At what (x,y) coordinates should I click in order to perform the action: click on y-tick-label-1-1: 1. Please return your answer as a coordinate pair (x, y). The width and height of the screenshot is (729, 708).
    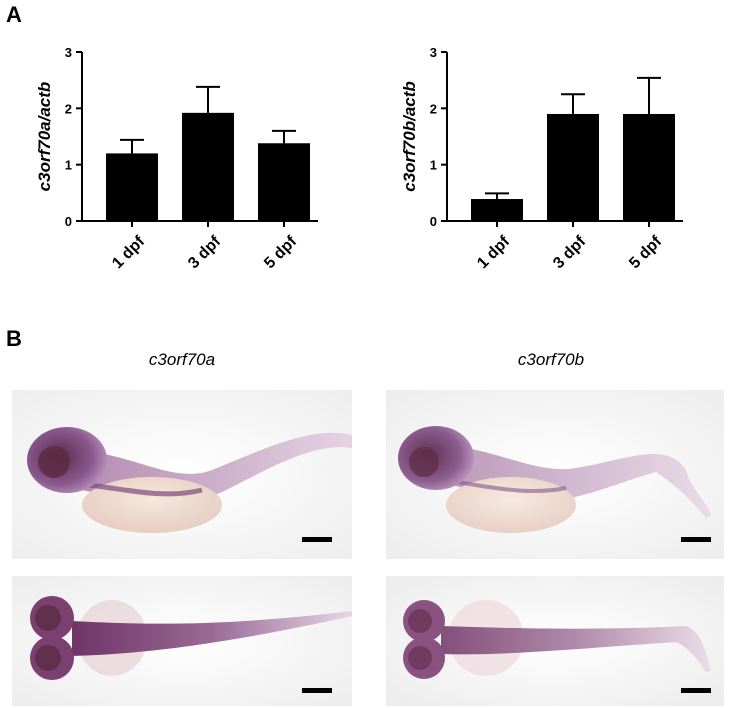
    Looking at the image, I should click on (433, 165).